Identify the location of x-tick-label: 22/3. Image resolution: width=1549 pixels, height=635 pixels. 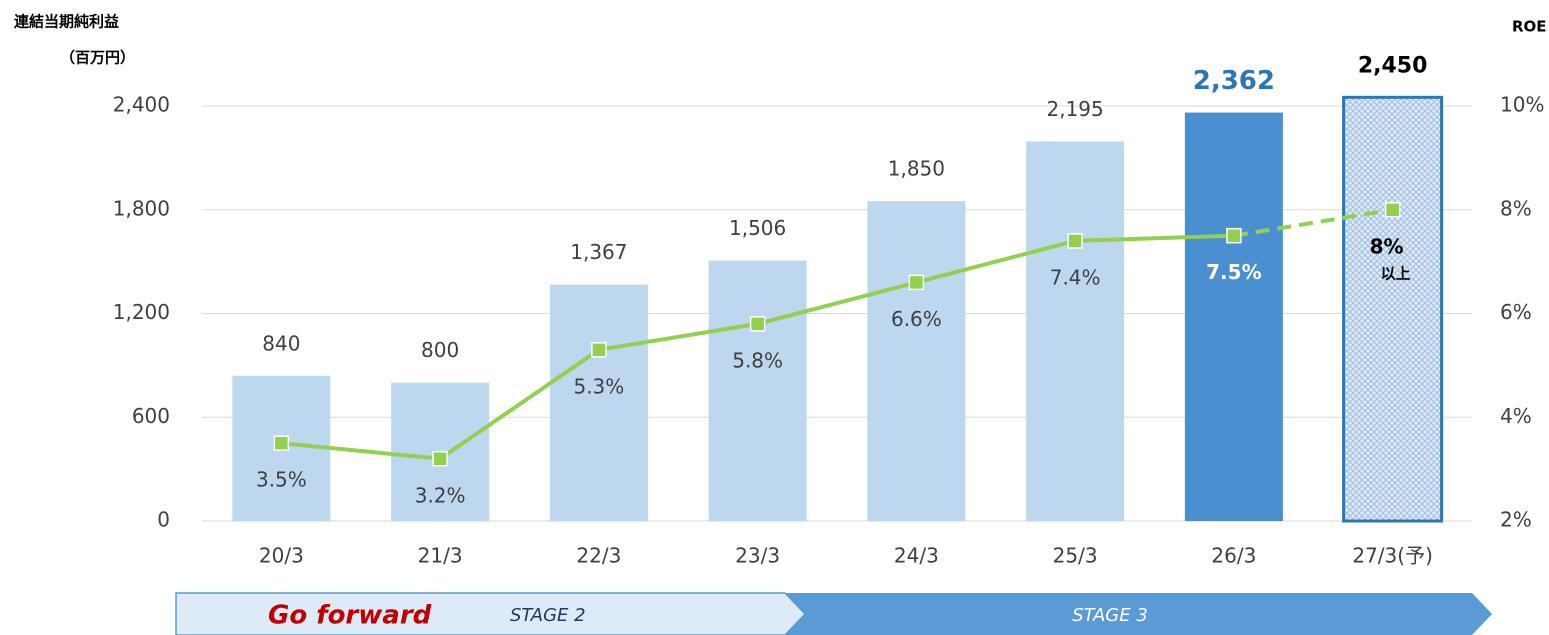
(598, 556).